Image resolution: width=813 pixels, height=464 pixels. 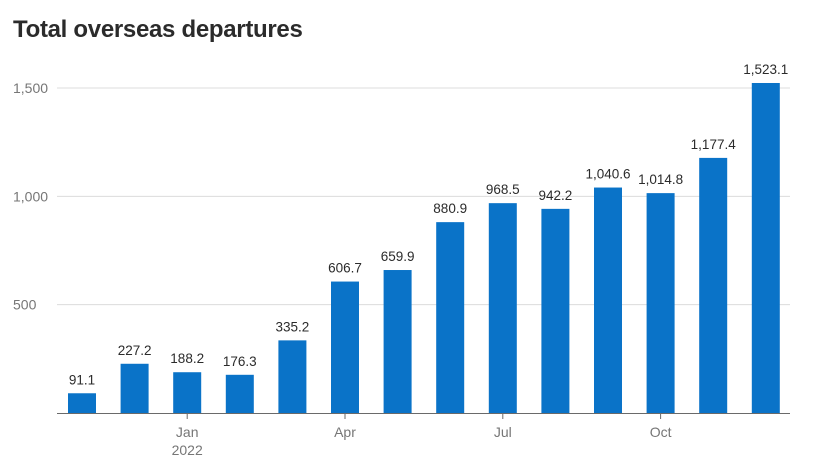 What do you see at coordinates (661, 432) in the screenshot?
I see `x-tick-label: Oct` at bounding box center [661, 432].